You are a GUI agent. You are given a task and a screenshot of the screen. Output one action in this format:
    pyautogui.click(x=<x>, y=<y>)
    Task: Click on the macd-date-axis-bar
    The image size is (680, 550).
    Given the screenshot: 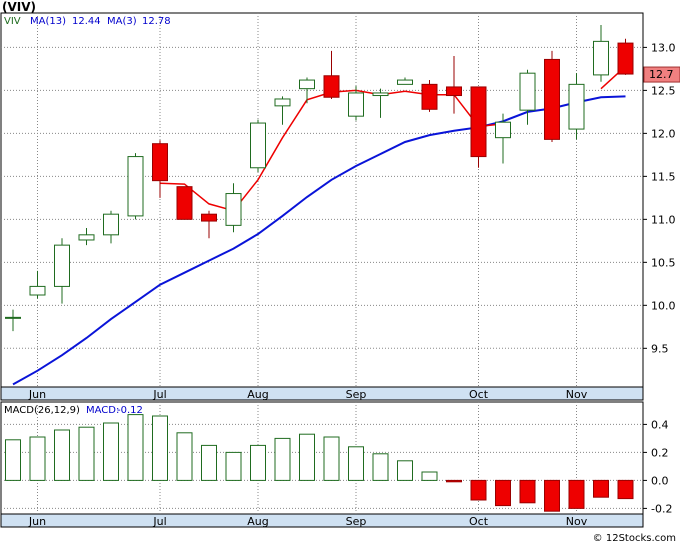 What is the action you would take?
    pyautogui.click(x=322, y=520)
    